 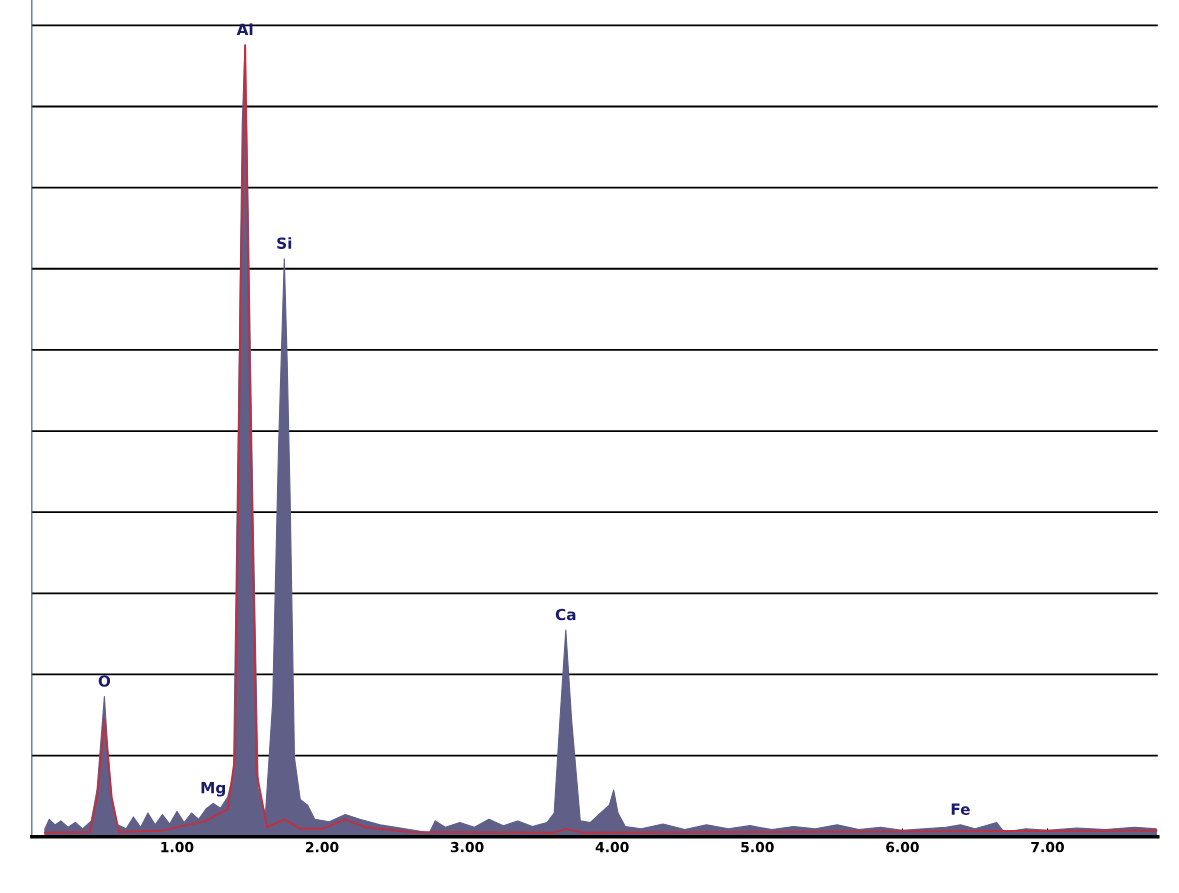 What do you see at coordinates (467, 847) in the screenshot?
I see `x-tick-label: 3.00` at bounding box center [467, 847].